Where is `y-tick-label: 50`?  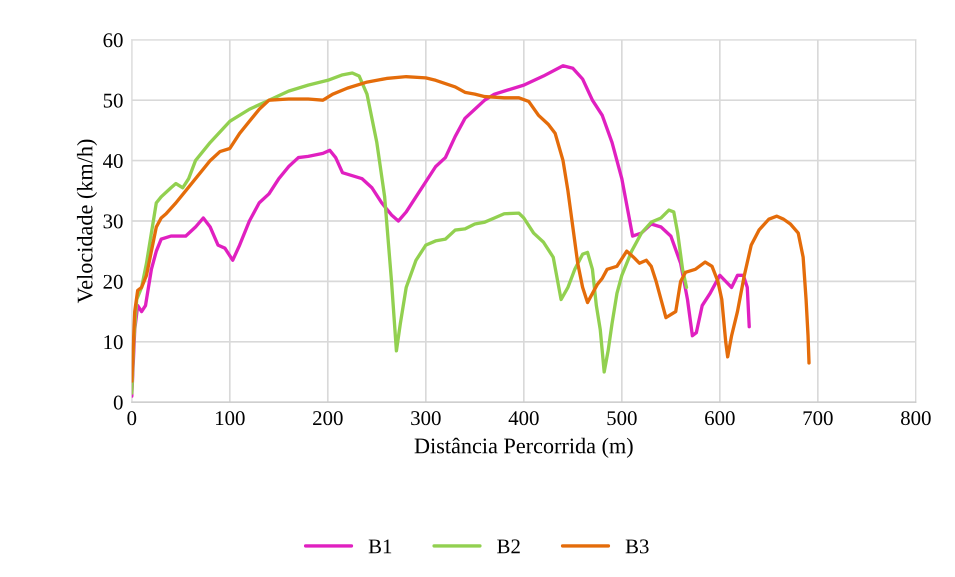
y-tick-label: 50 is located at coordinates (113, 101).